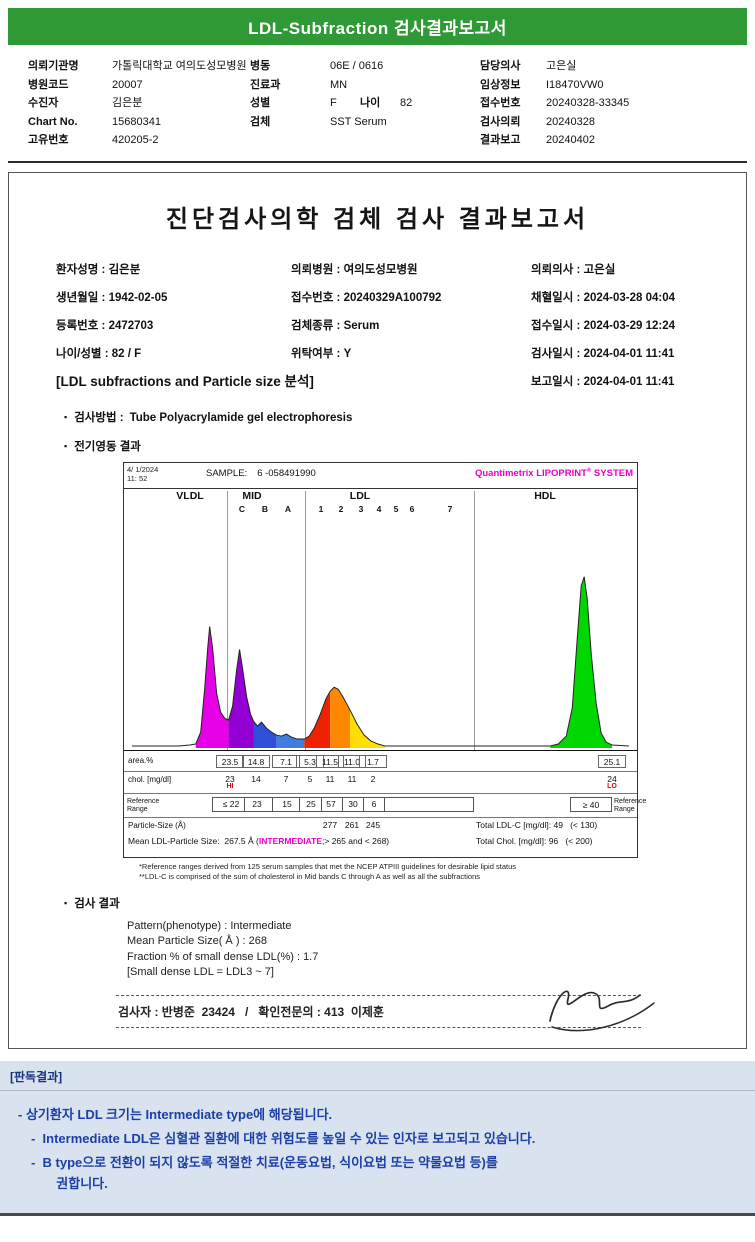 This screenshot has width=755, height=1242. Describe the element at coordinates (603, 325) in the screenshot. I see `patient-field: 접수일시 : 2024-03-29 12:24` at that location.